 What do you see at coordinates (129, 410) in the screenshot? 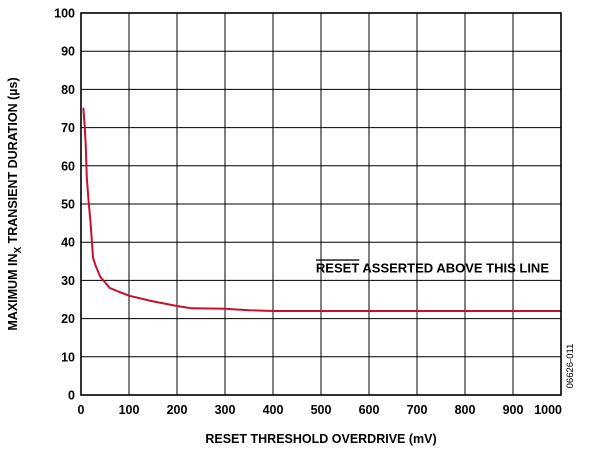
I see `x-tick-label: 100` at bounding box center [129, 410].